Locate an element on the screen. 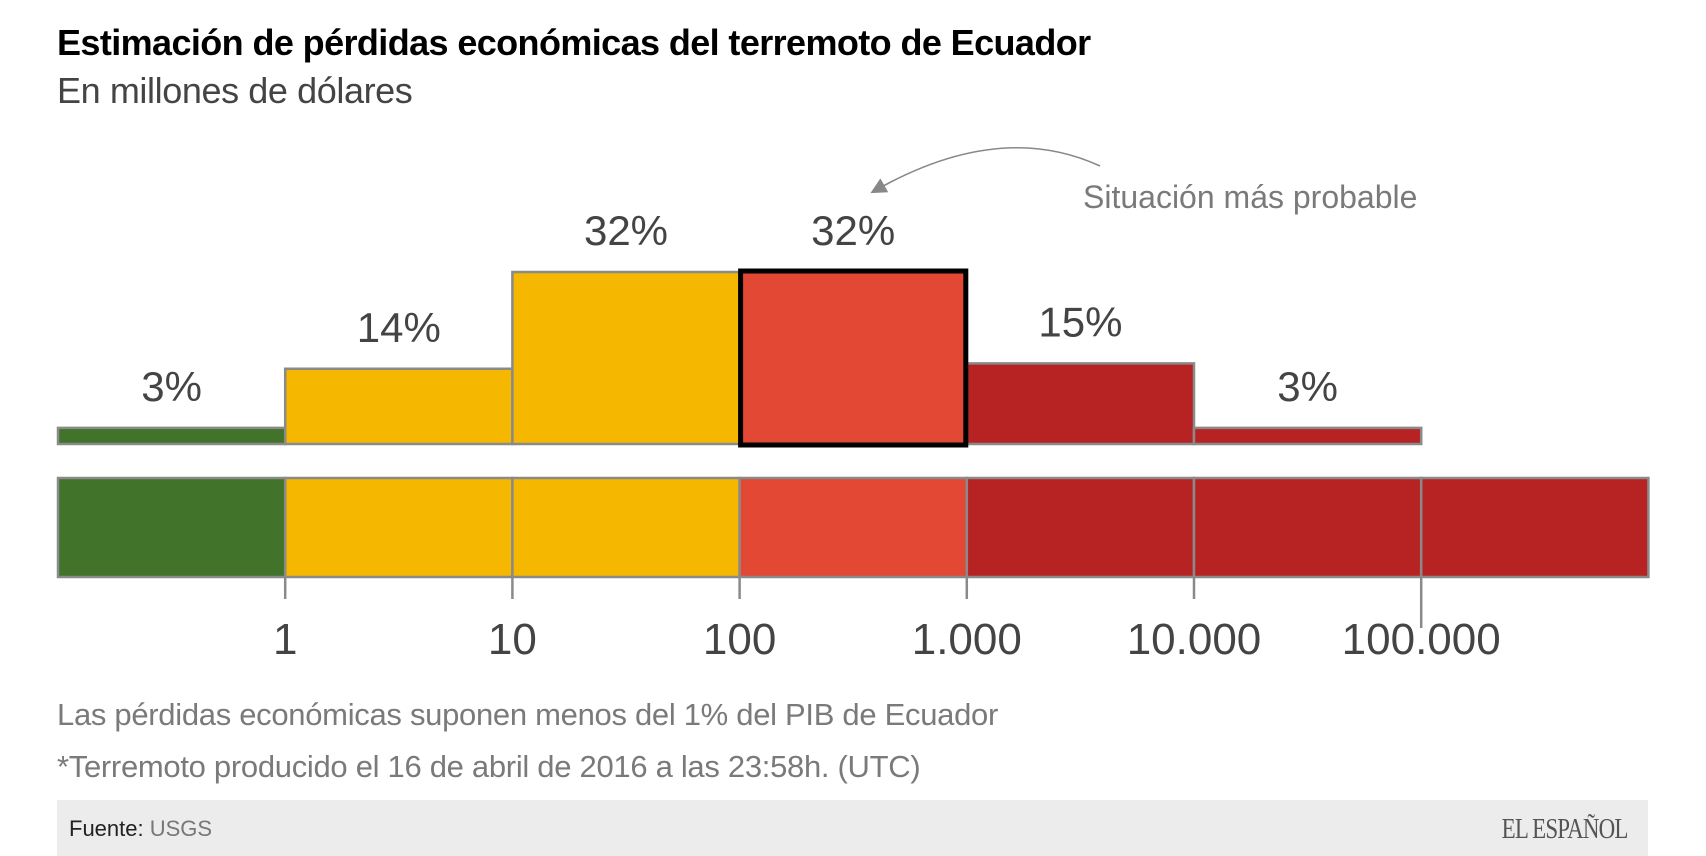  annotation-text: Situación más probable is located at coordinates (1250, 197).